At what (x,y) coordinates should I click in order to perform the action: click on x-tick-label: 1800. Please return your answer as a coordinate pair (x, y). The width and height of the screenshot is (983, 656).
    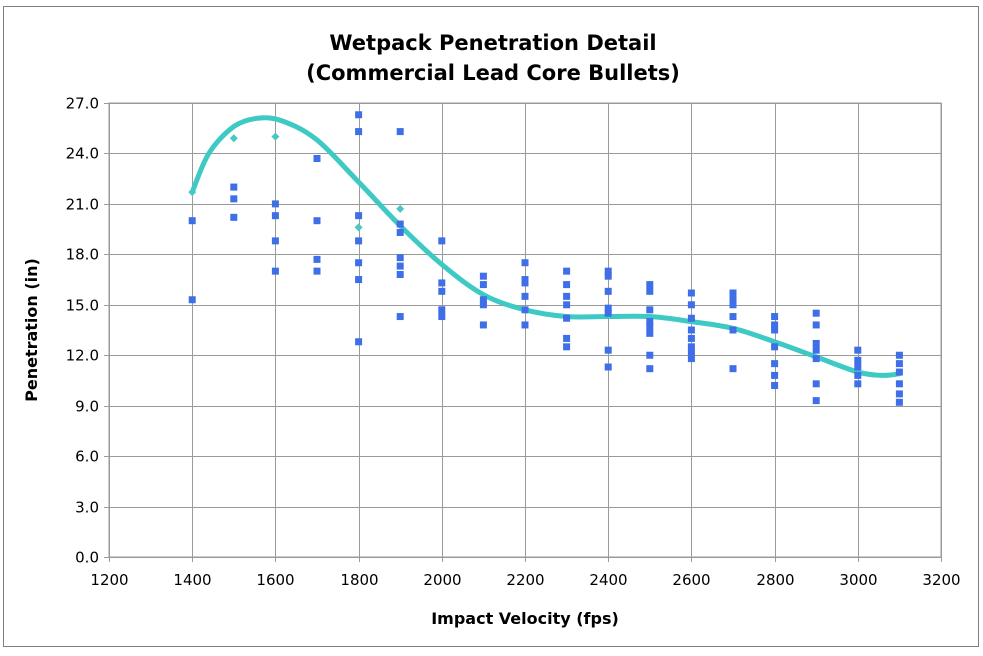
    Looking at the image, I should click on (359, 580).